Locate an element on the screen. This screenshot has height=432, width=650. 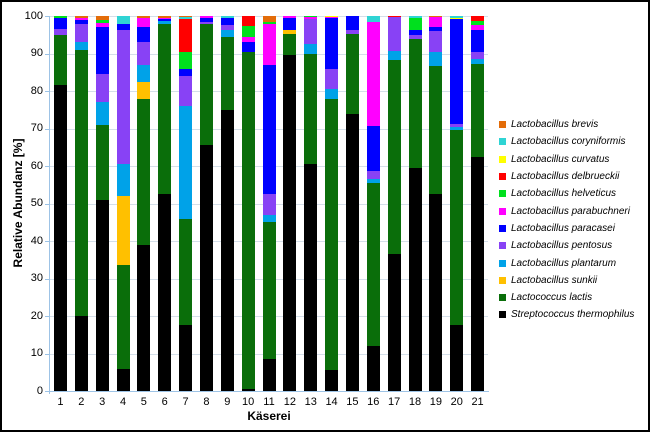
legend-item: Lactobacillus coryniformis is located at coordinates (566, 141).